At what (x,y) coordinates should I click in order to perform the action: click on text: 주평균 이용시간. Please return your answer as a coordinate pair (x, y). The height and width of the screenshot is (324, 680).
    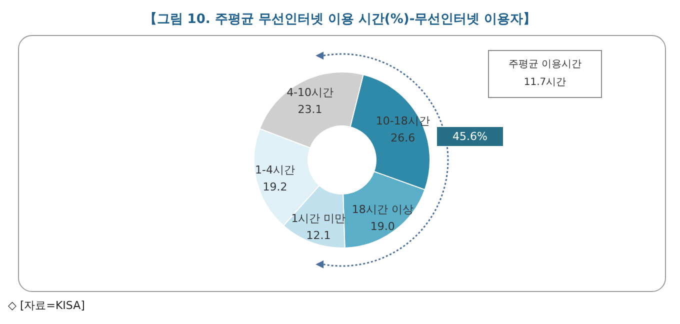
    Looking at the image, I should click on (545, 65).